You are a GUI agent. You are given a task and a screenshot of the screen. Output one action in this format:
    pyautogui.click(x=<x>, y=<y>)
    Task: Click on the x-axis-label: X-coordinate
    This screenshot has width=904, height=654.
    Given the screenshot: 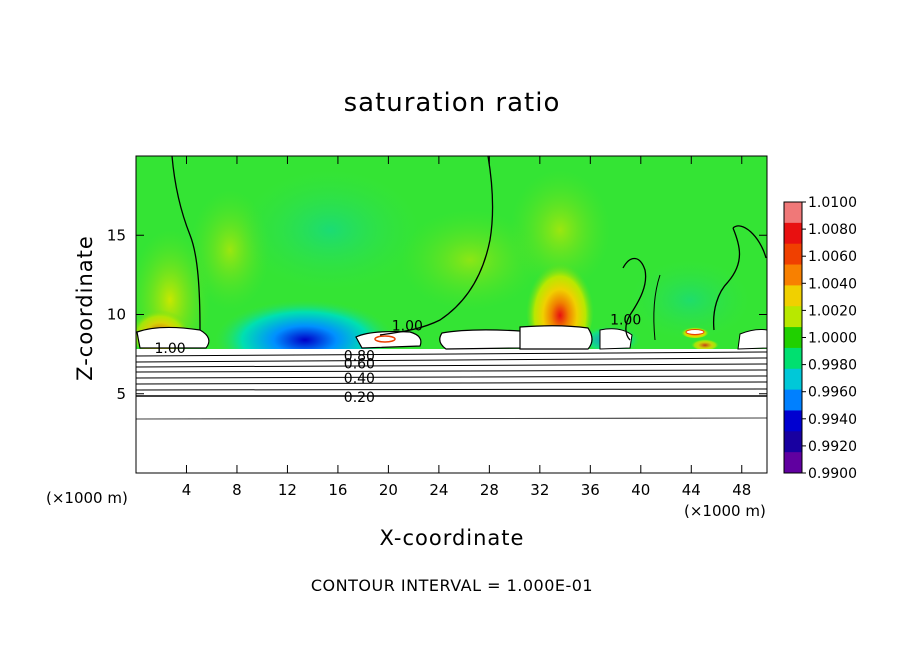 What is the action you would take?
    pyautogui.click(x=452, y=538)
    